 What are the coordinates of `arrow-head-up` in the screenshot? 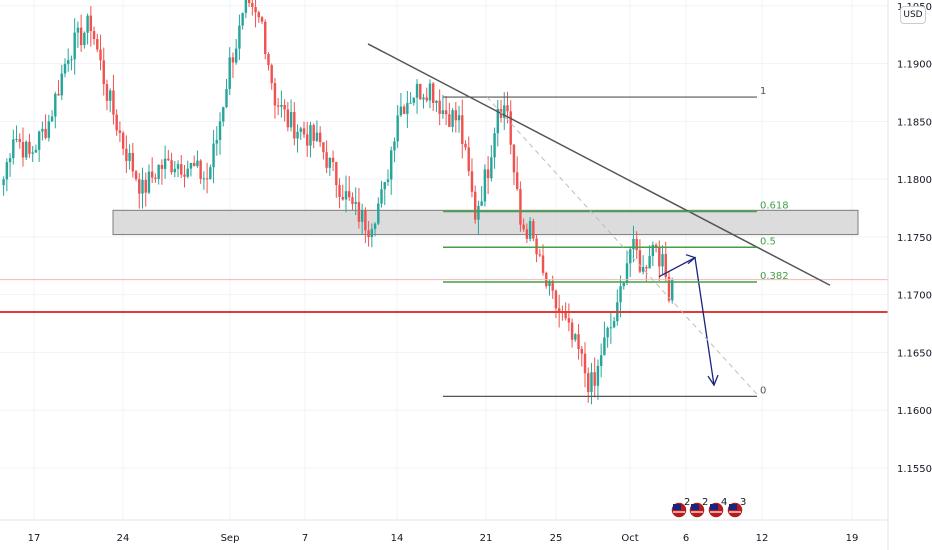 It's located at (691, 259).